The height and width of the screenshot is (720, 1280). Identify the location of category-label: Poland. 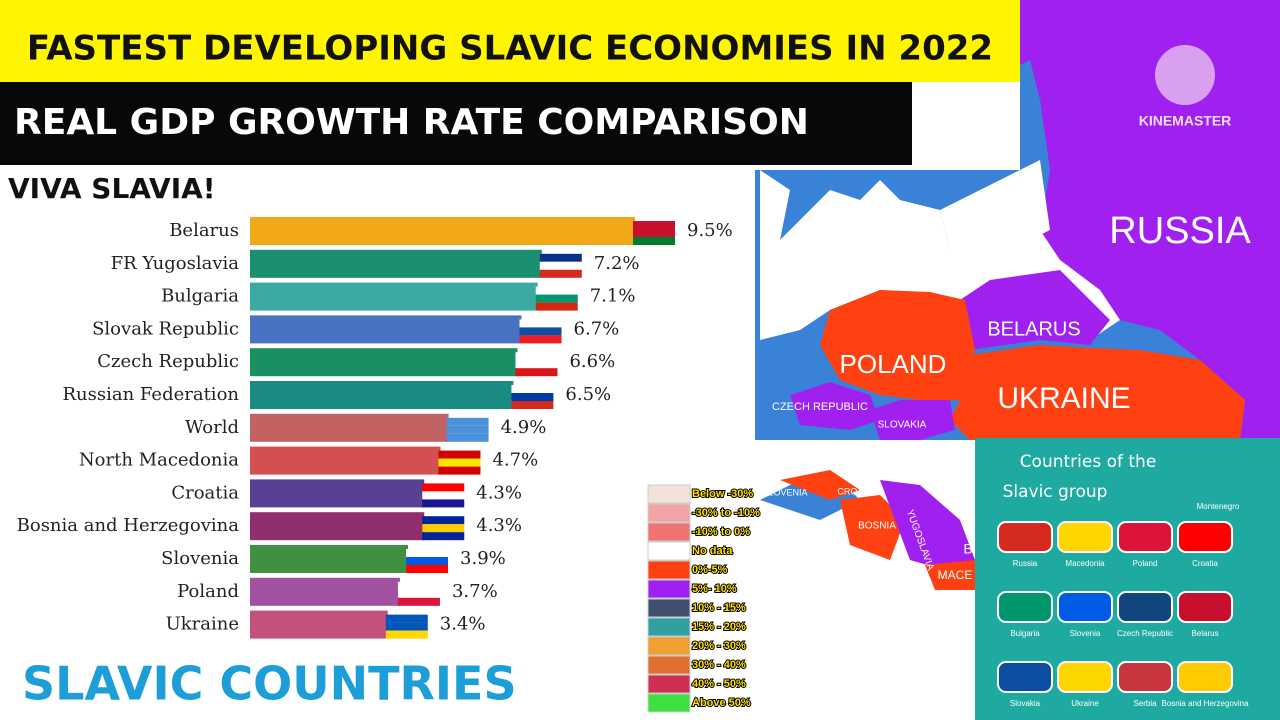
(208, 591).